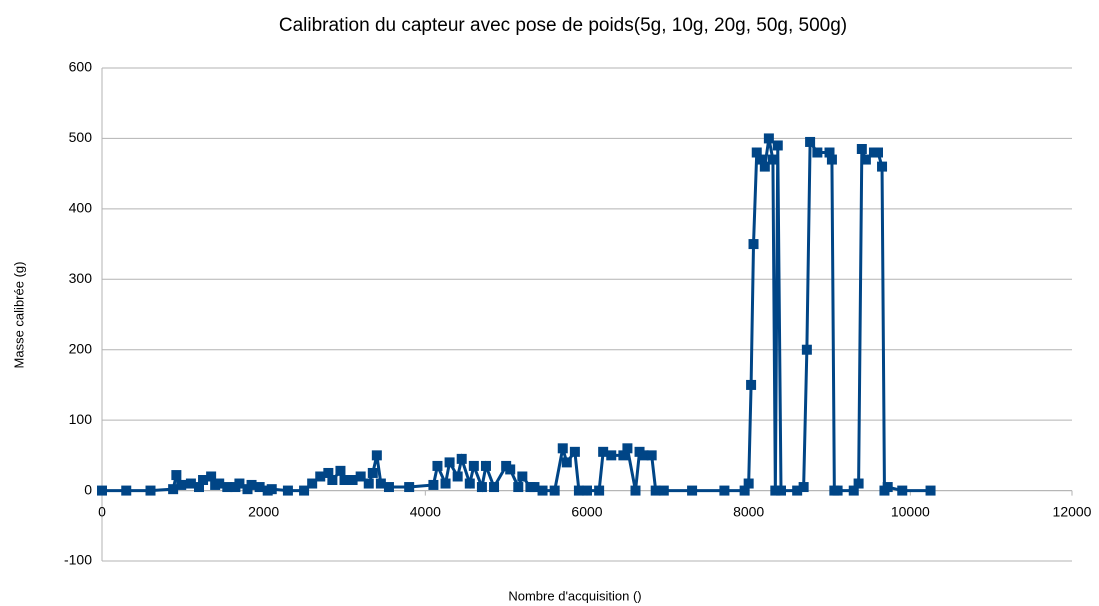 The height and width of the screenshot is (606, 1099). What do you see at coordinates (81, 67) in the screenshot?
I see `y-tick-label: 600` at bounding box center [81, 67].